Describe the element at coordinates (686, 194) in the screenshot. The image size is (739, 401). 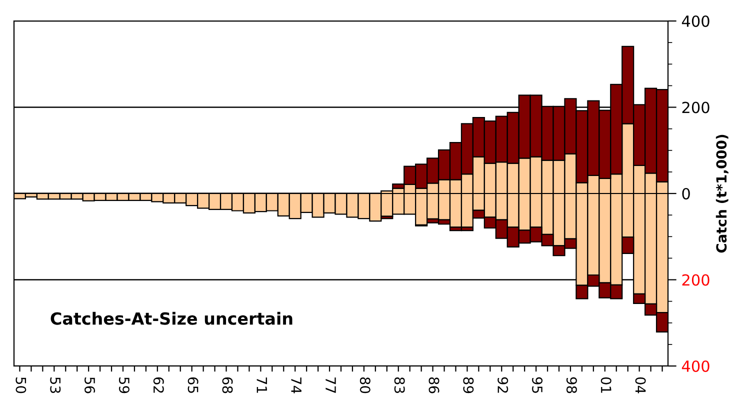
I see `y-tick-label: 0` at that location.